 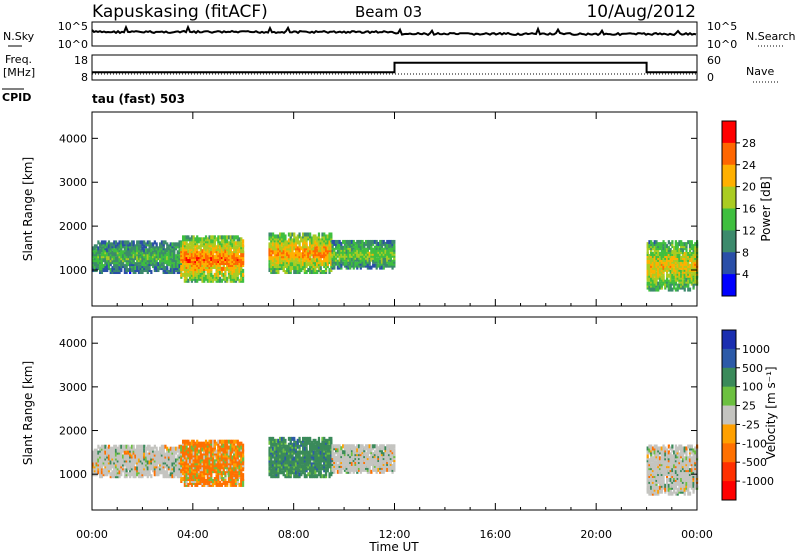 I want to click on nave-label: Nave, so click(x=760, y=71).